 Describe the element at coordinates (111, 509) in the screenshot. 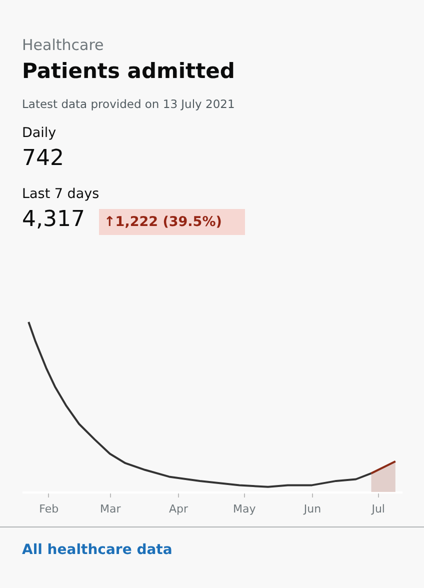

I see `x-tick-label: Mar` at that location.